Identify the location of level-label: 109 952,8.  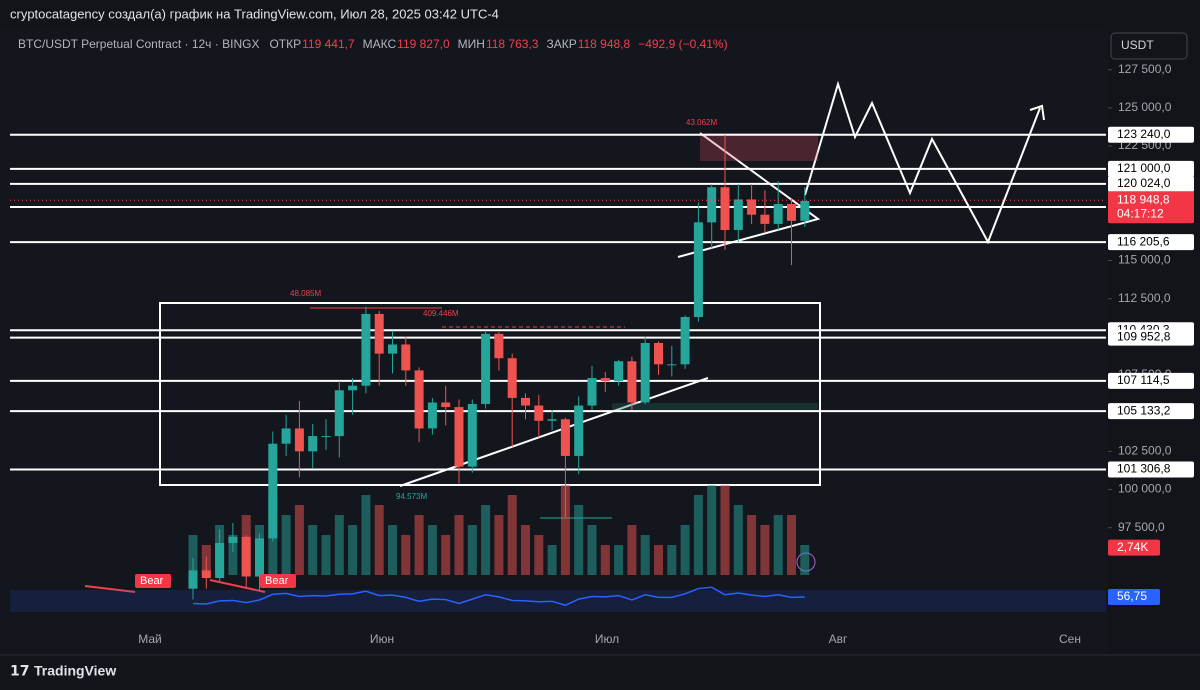
(1144, 337).